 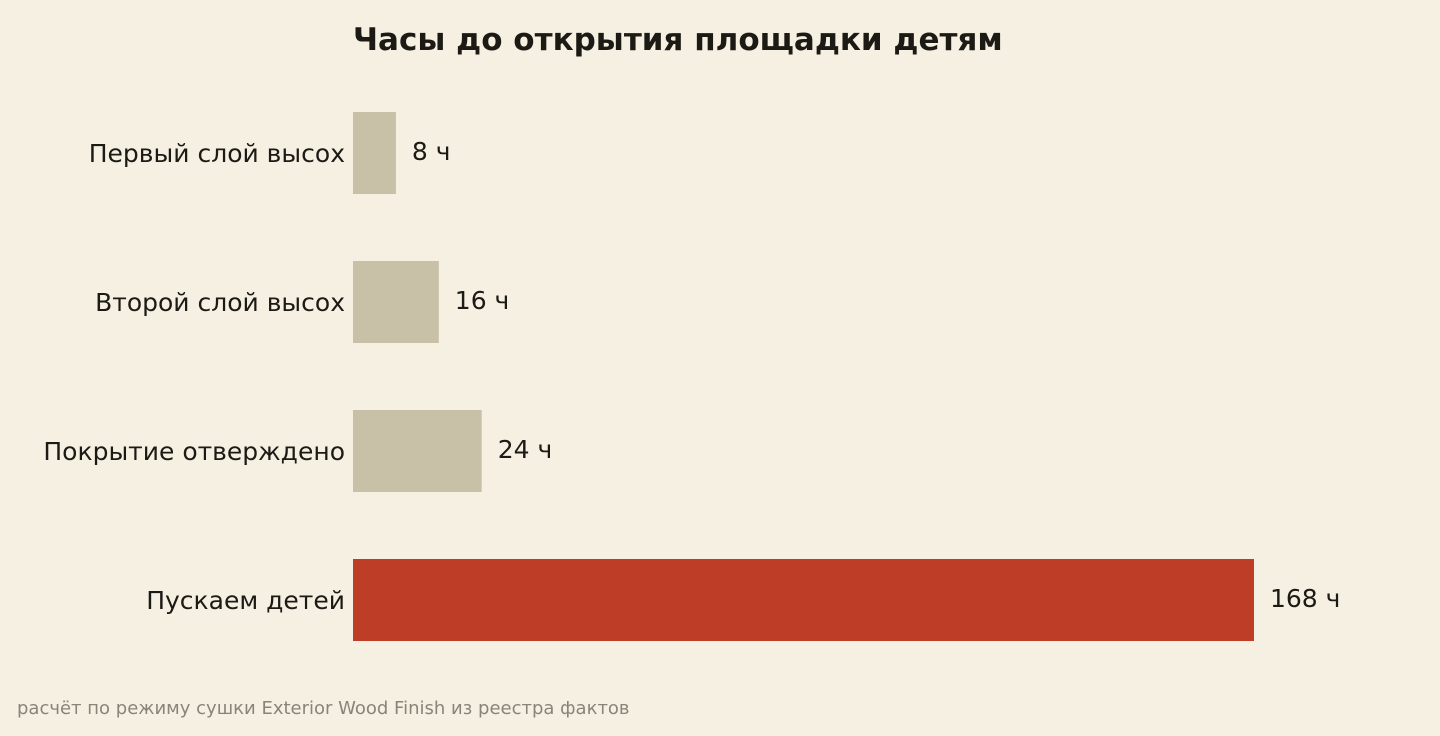 What do you see at coordinates (678, 40) in the screenshot?
I see `chart-title: Часы до открытия площадки детям` at bounding box center [678, 40].